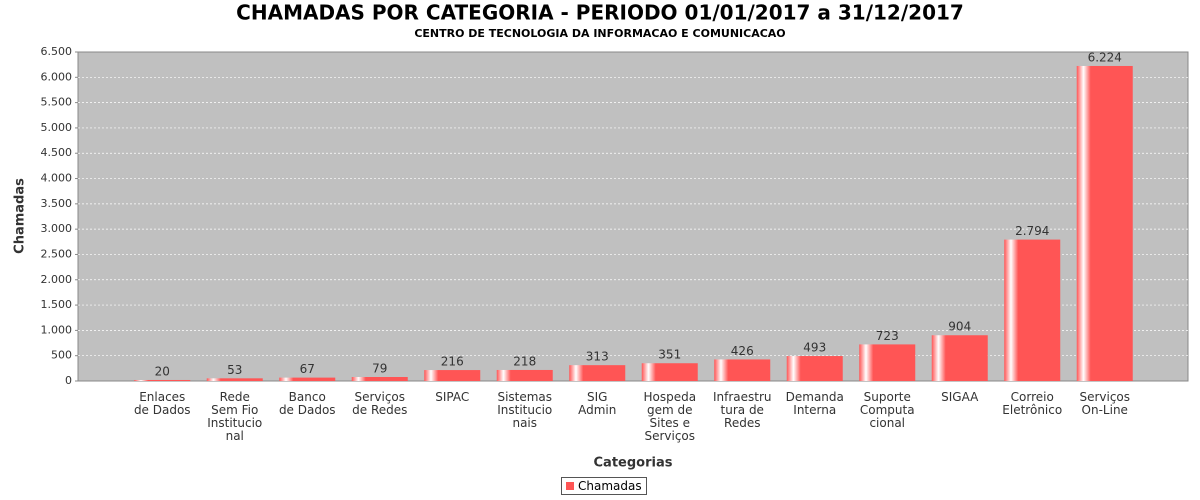 This screenshot has height=500, width=1200. I want to click on y-tick-label: 4.000, so click(57, 178).